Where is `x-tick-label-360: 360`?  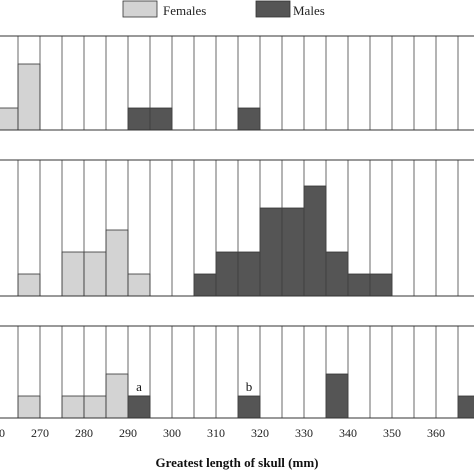 x-tick-label-360: 360 is located at coordinates (436, 433).